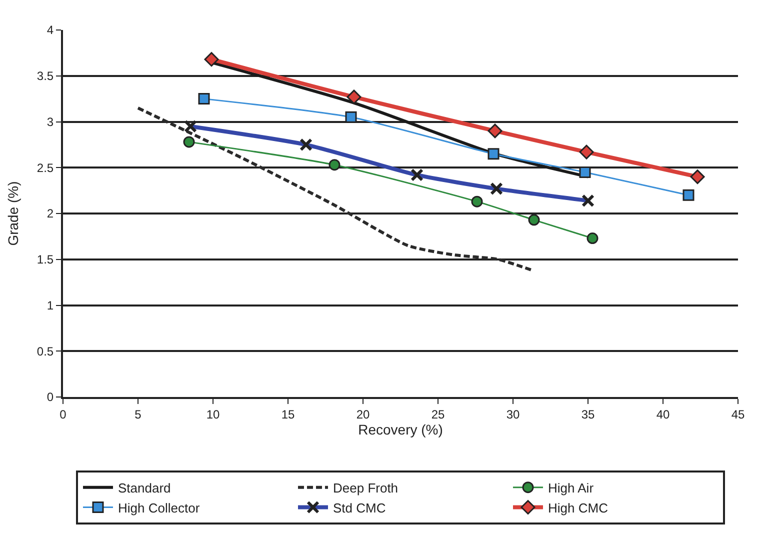 The height and width of the screenshot is (537, 763). Describe the element at coordinates (45, 167) in the screenshot. I see `y-tick-label: 2.5` at that location.